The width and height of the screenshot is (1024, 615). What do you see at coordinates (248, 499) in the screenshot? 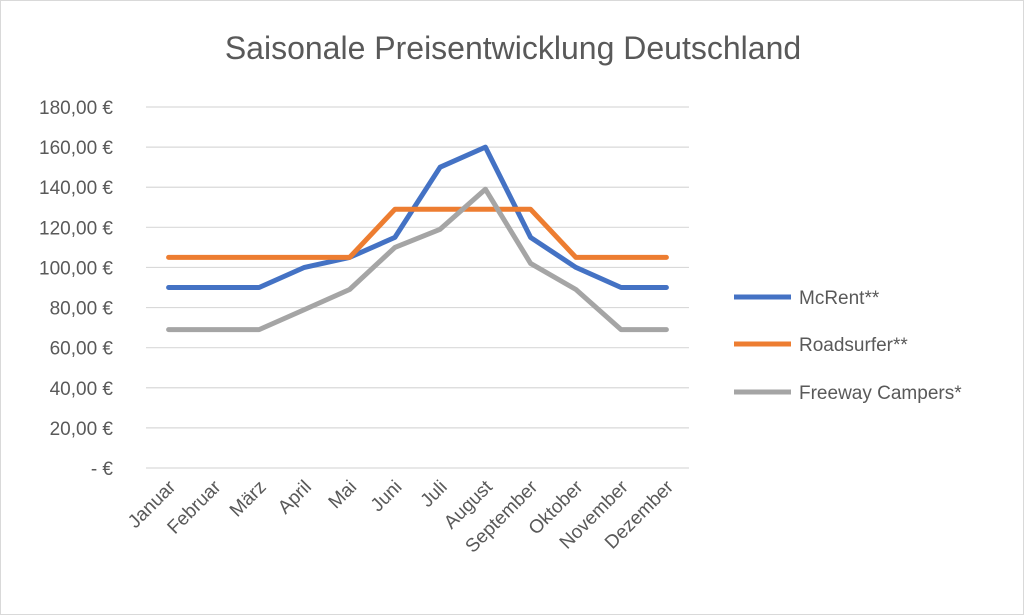
I see `x-tick-label: März` at bounding box center [248, 499].